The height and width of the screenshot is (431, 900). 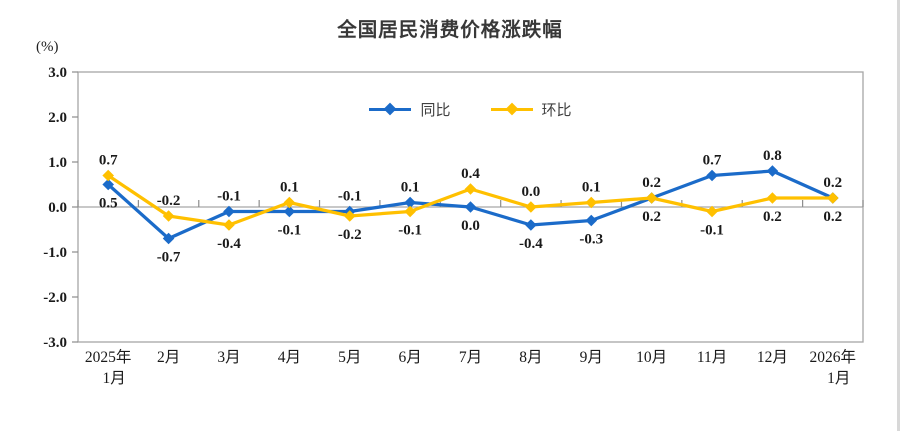 What do you see at coordinates (47, 47) in the screenshot?
I see `y-axis-unit-label: (%)` at bounding box center [47, 47].